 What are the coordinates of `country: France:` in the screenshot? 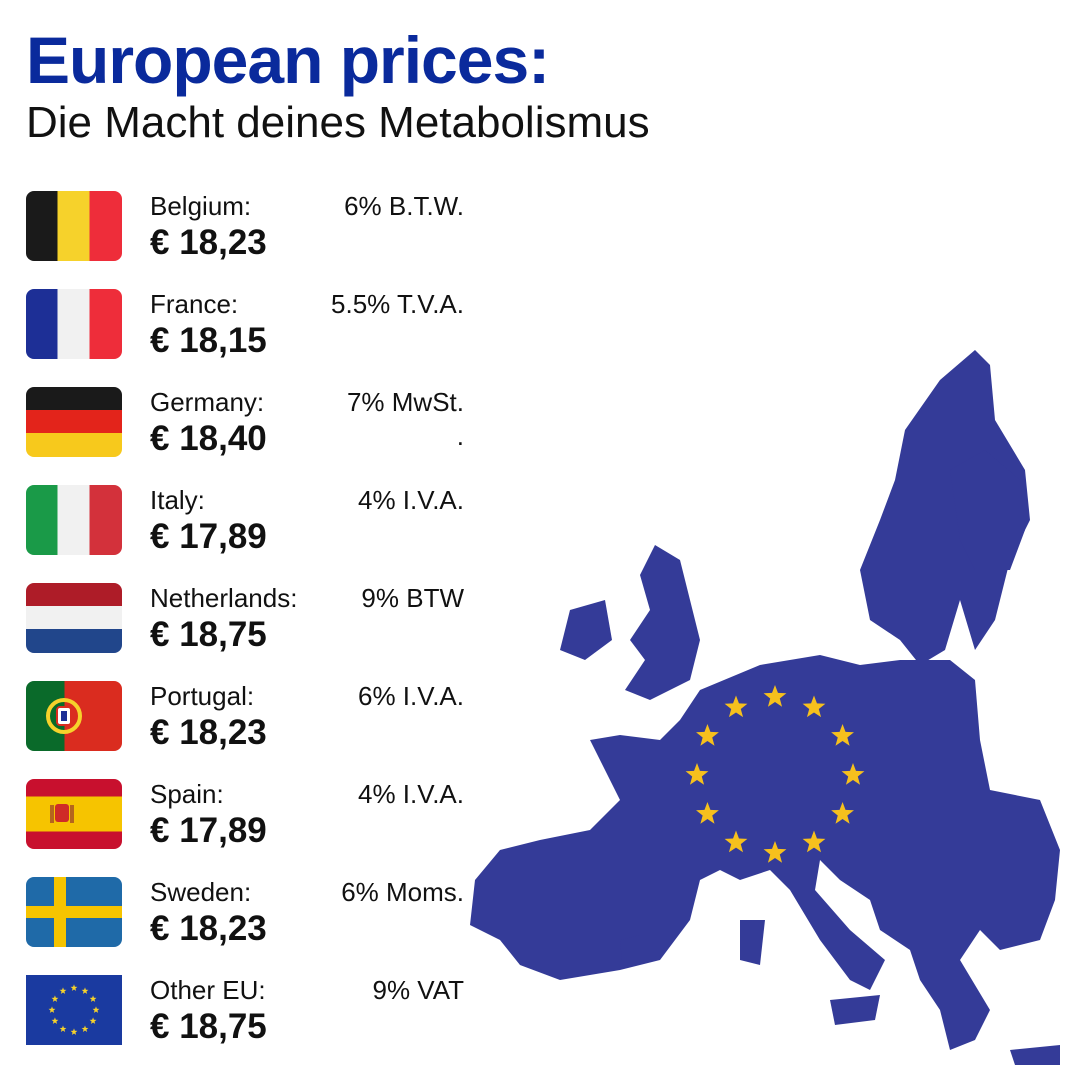 It's located at (194, 304).